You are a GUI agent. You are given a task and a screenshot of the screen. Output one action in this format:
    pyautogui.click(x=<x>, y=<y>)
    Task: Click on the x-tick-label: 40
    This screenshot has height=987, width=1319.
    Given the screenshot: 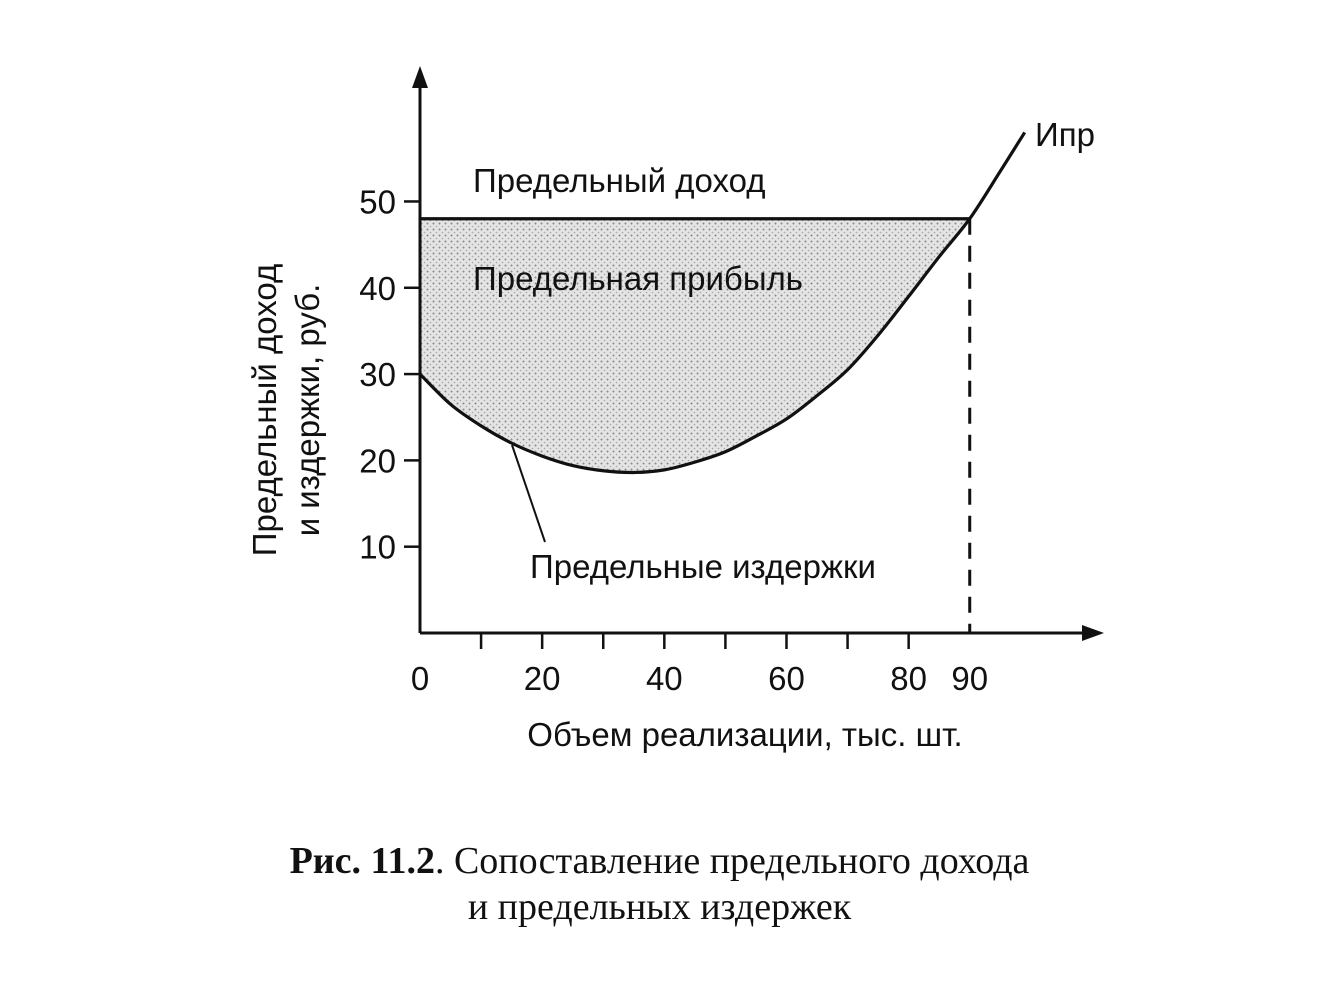 What is the action you would take?
    pyautogui.click(x=664, y=678)
    